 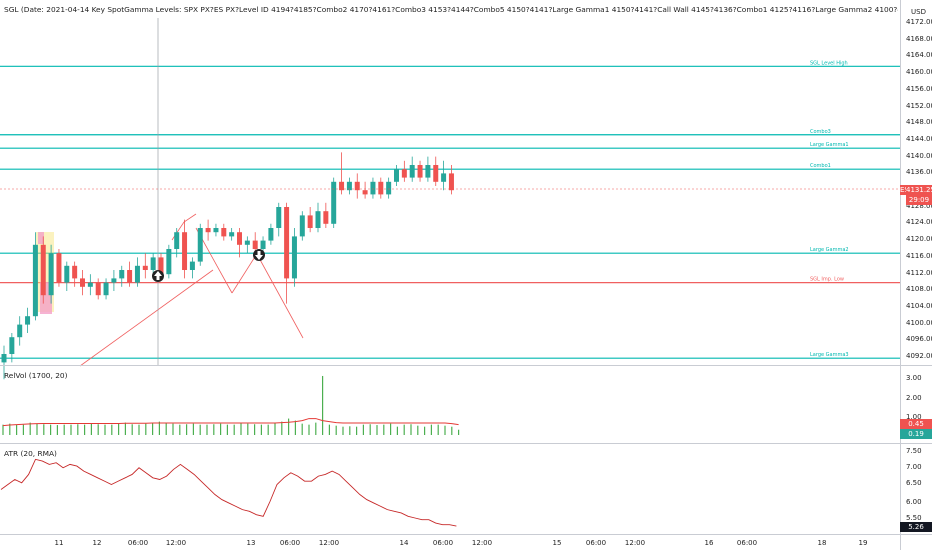 I want to click on time-axis-label: 11, so click(x=59, y=543).